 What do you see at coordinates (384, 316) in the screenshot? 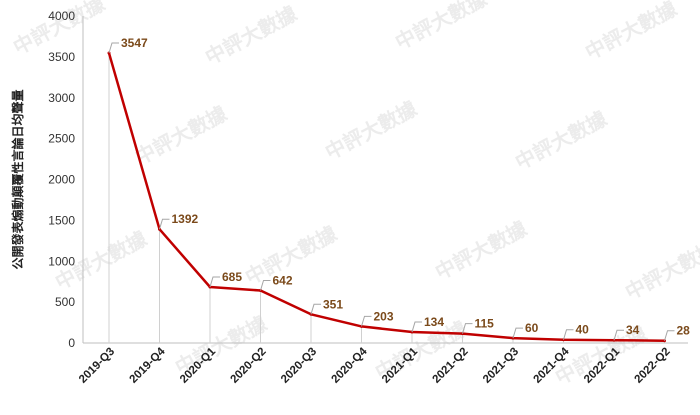
I see `data-label: 203` at bounding box center [384, 316].